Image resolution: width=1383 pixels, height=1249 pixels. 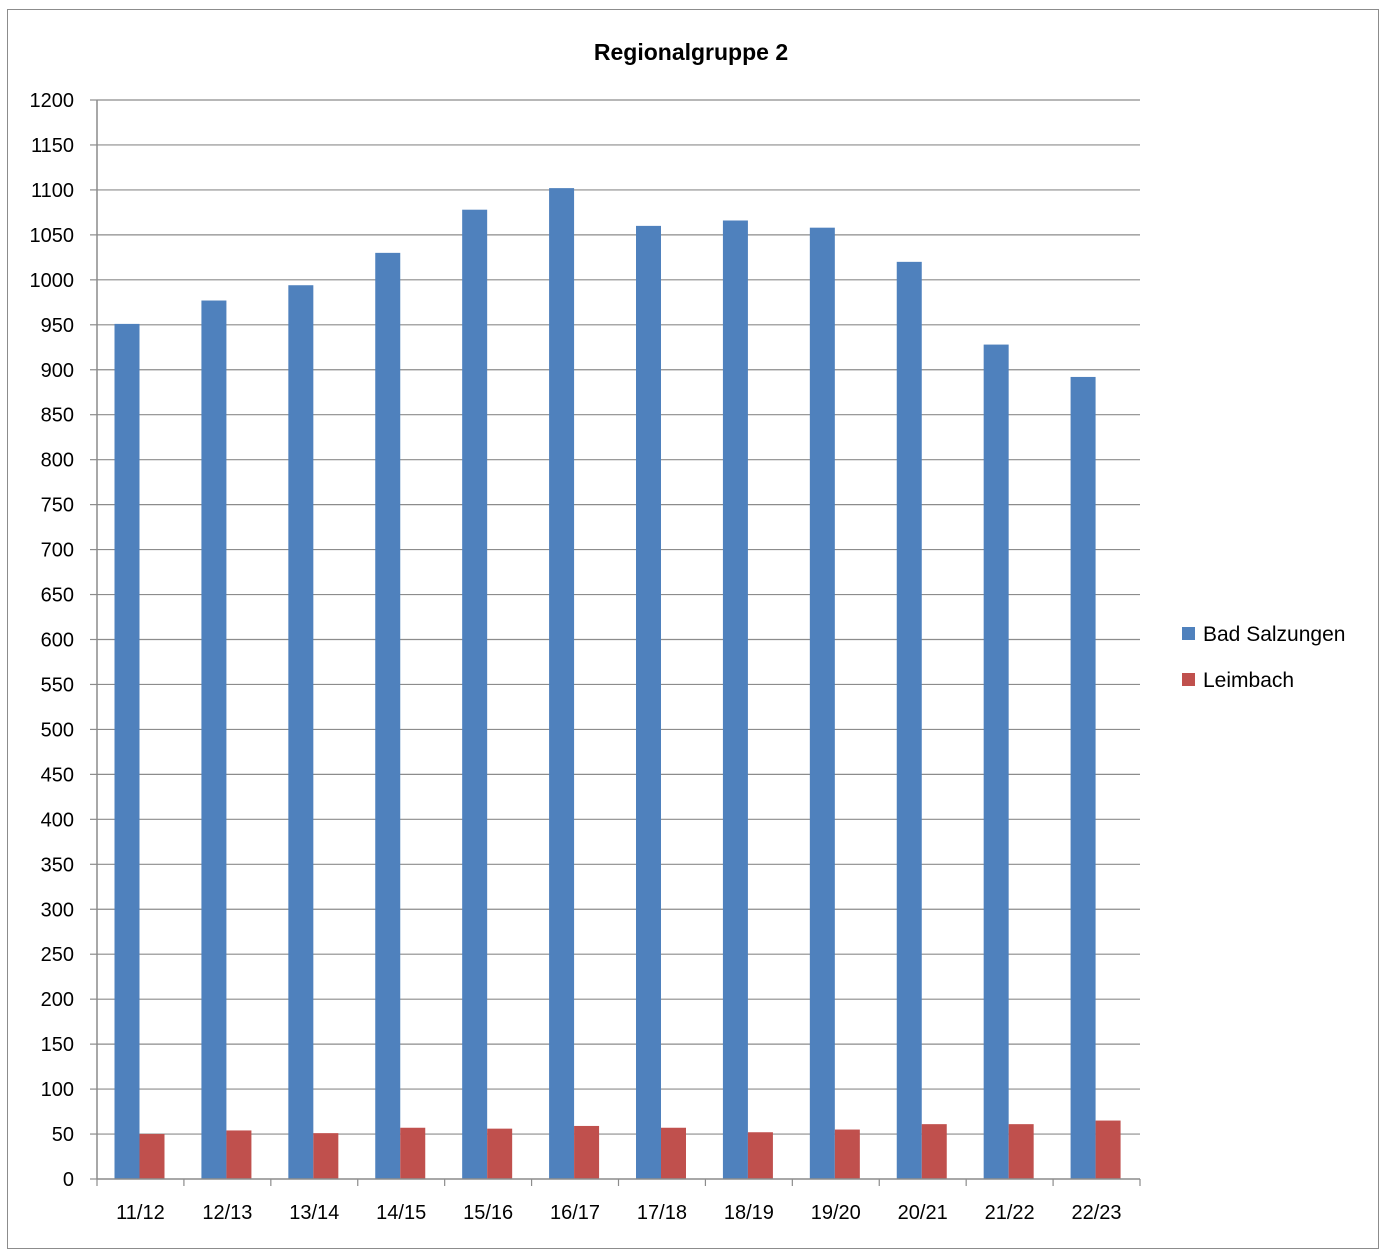 What do you see at coordinates (52, 101) in the screenshot?
I see `y-tick-label: 1200` at bounding box center [52, 101].